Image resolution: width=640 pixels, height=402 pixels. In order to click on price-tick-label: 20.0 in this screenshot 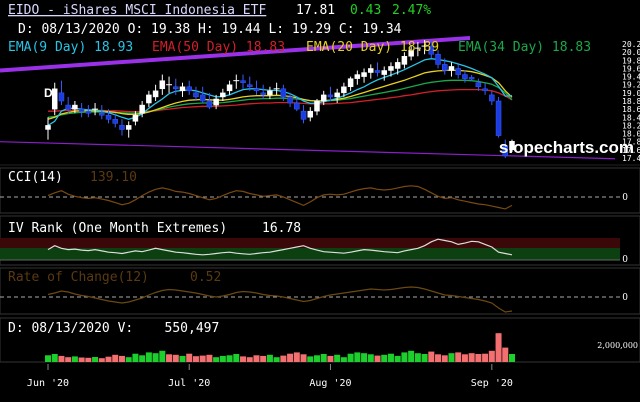, I will do `click(631, 52)`.